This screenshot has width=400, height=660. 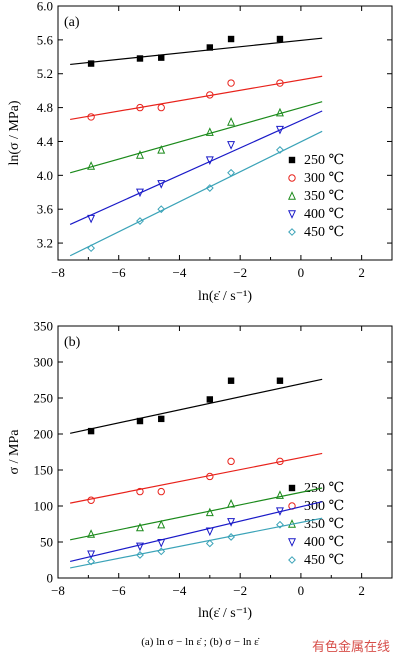 What do you see at coordinates (72, 342) in the screenshot?
I see `panel-label: (b)` at bounding box center [72, 342].